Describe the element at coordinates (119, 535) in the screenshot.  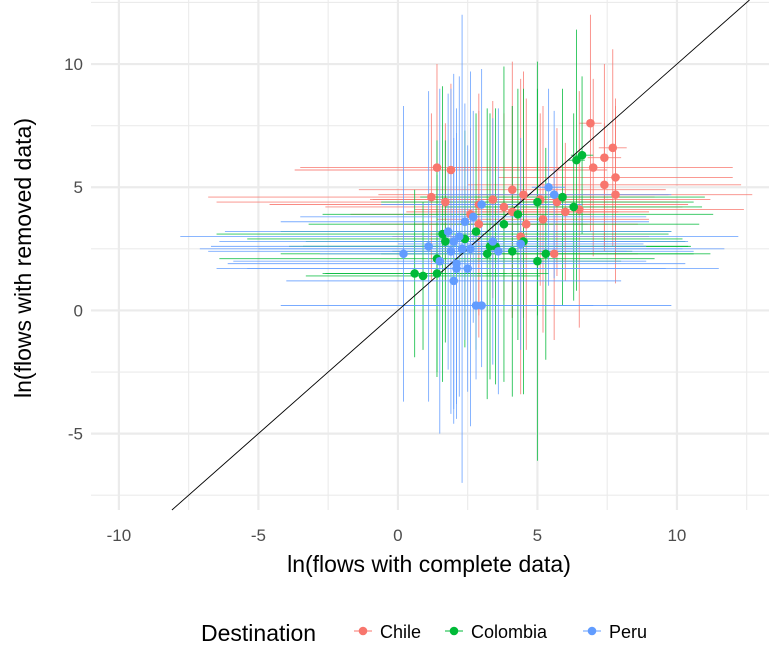
I see `x-tick-label: -10` at that location.